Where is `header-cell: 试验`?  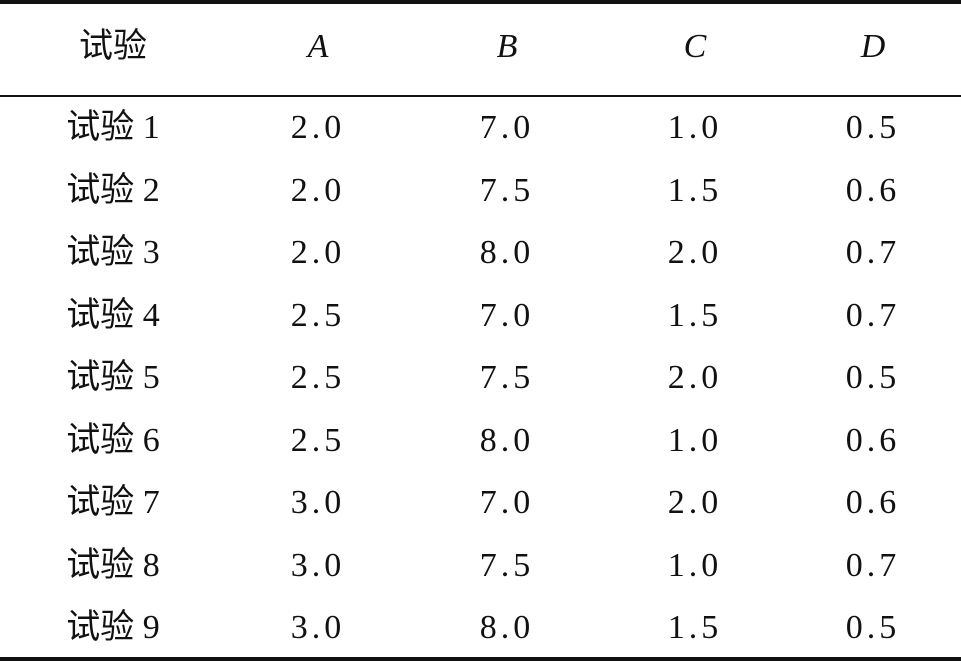
header-cell: 试验 is located at coordinates (113, 46).